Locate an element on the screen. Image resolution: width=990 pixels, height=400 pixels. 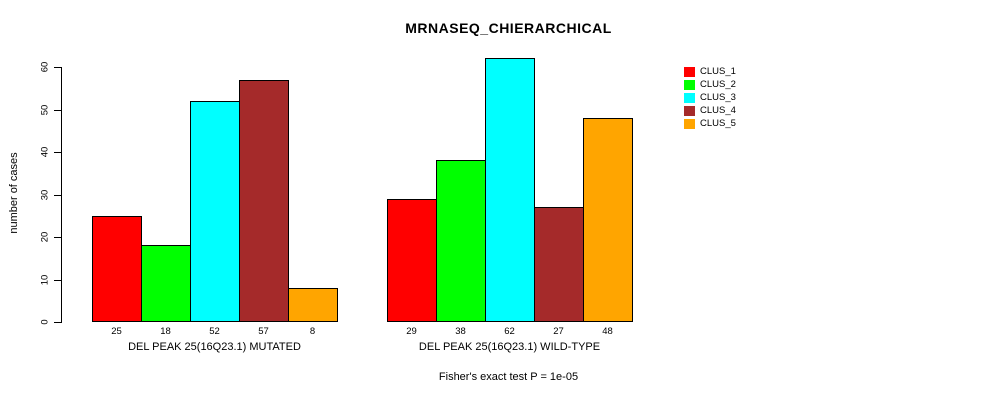
bar-clus_5-group1 is located at coordinates (313, 305).